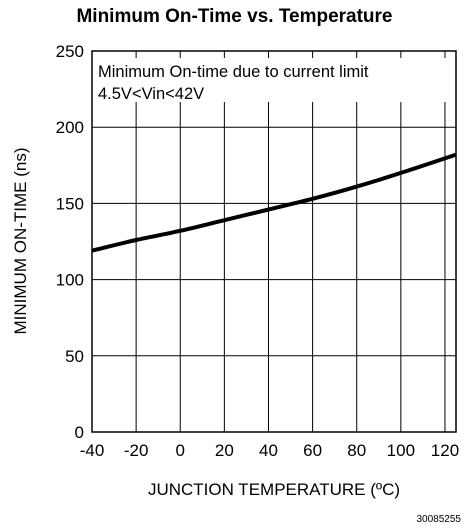  What do you see at coordinates (74, 356) in the screenshot?
I see `y-tick-label: 50` at bounding box center [74, 356].